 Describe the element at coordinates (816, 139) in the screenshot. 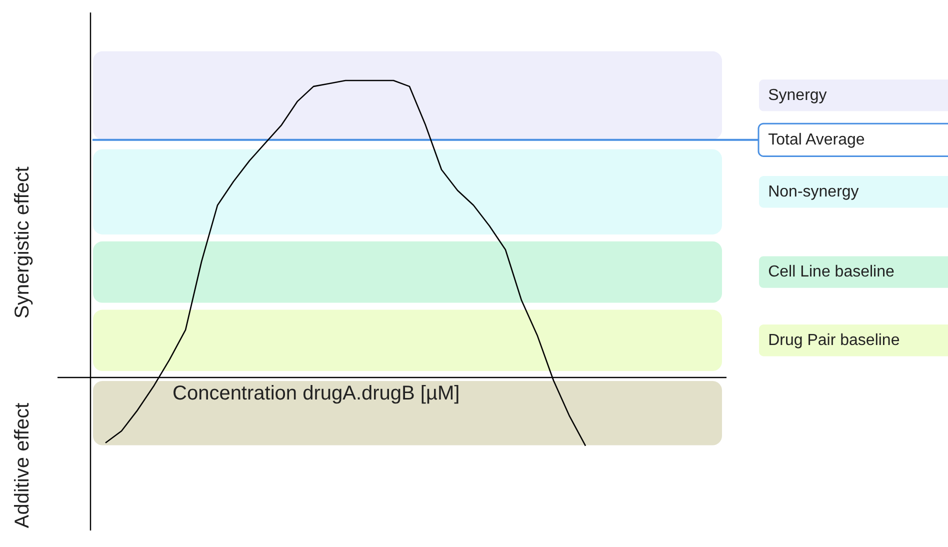

I see `ref-line-label: Total Average` at that location.